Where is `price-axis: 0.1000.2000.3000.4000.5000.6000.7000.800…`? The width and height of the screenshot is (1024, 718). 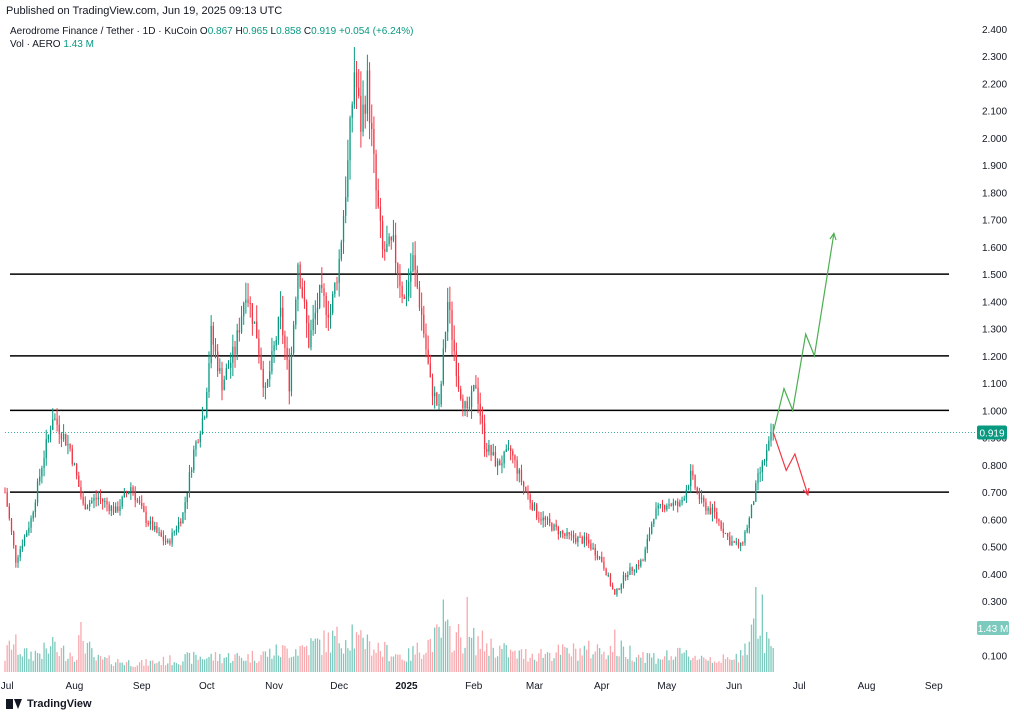
price-axis: 0.1000.2000.3000.4000.5000.6000.7000.800… is located at coordinates (994, 344).